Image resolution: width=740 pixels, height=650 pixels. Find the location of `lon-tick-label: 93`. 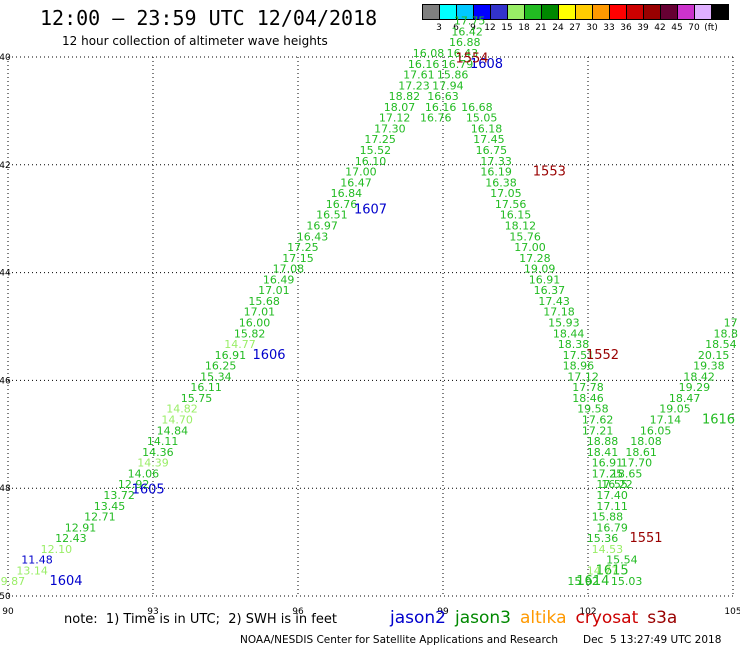

lon-tick-label: 93 is located at coordinates (152, 612).